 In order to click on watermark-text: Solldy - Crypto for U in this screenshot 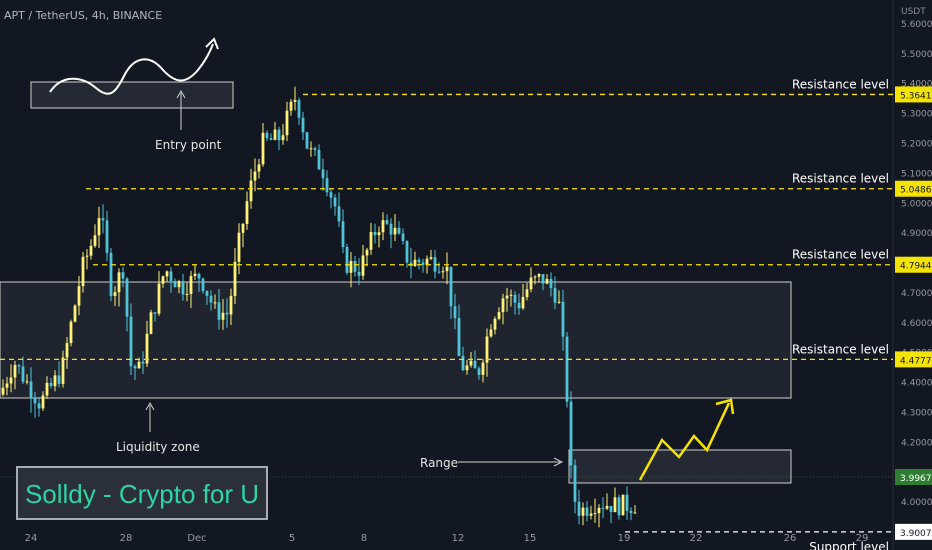, I will do `click(142, 494)`.